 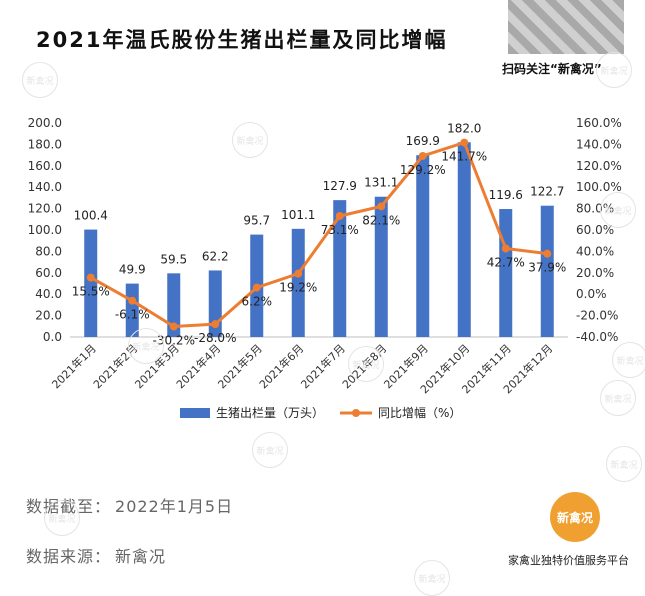 I want to click on data-source-value: 新禽况, so click(x=141, y=556).